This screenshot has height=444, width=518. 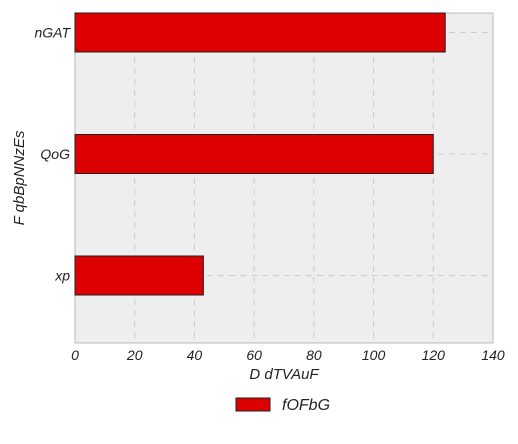 I want to click on x-tick-label-140: 140, so click(x=493, y=355).